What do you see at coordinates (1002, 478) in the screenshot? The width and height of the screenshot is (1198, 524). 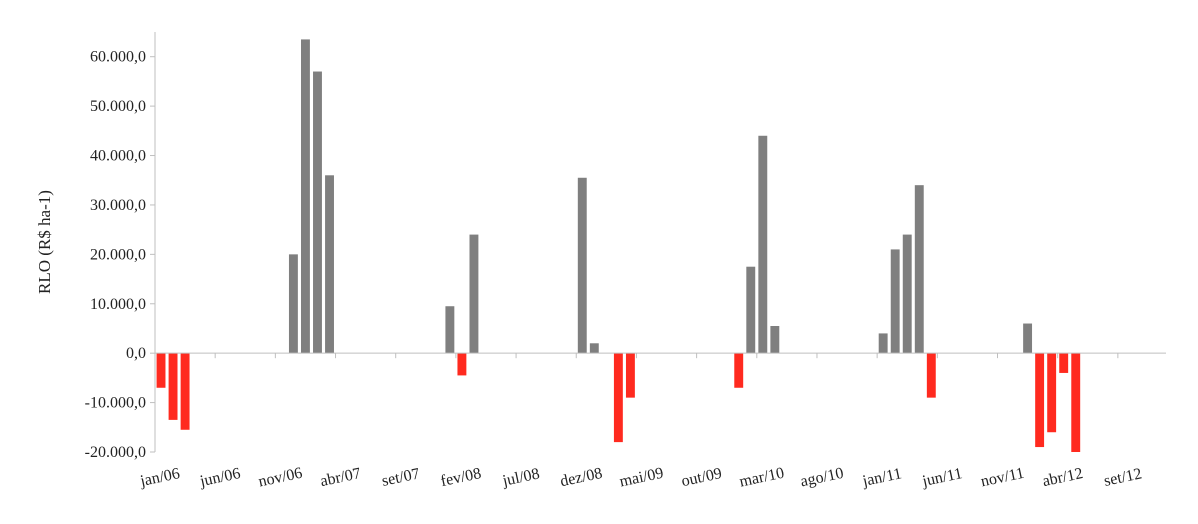 I see `x-tick-label: nov/11` at bounding box center [1002, 478].